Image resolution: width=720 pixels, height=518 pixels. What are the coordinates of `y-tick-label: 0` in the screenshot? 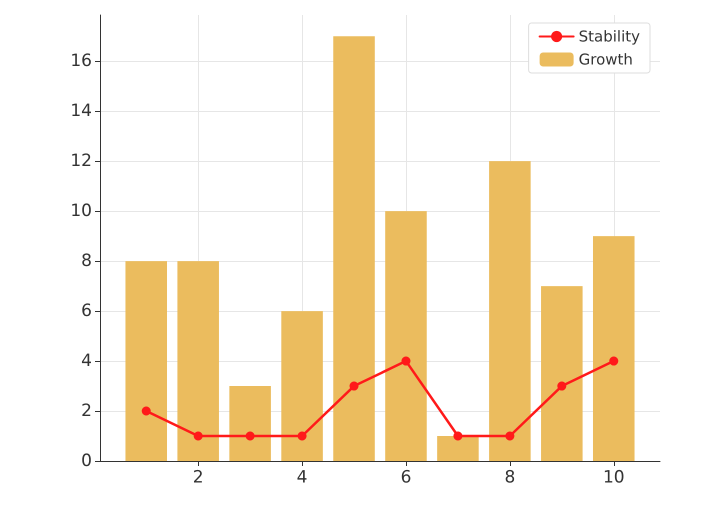 It's located at (86, 461).